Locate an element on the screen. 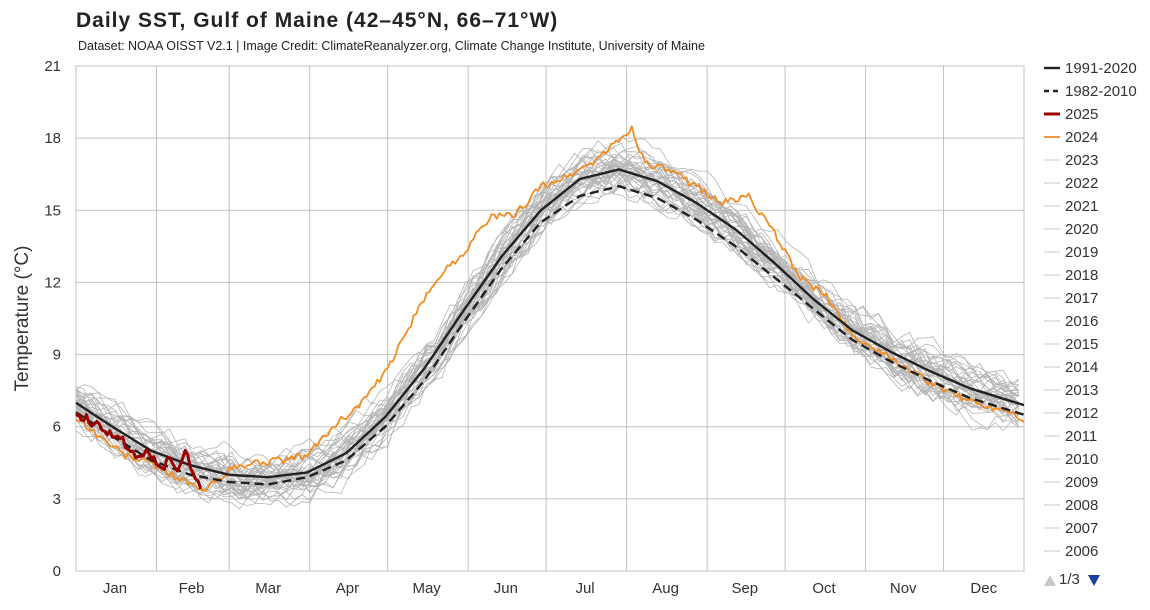  y-tick-label: 6 is located at coordinates (57, 427).